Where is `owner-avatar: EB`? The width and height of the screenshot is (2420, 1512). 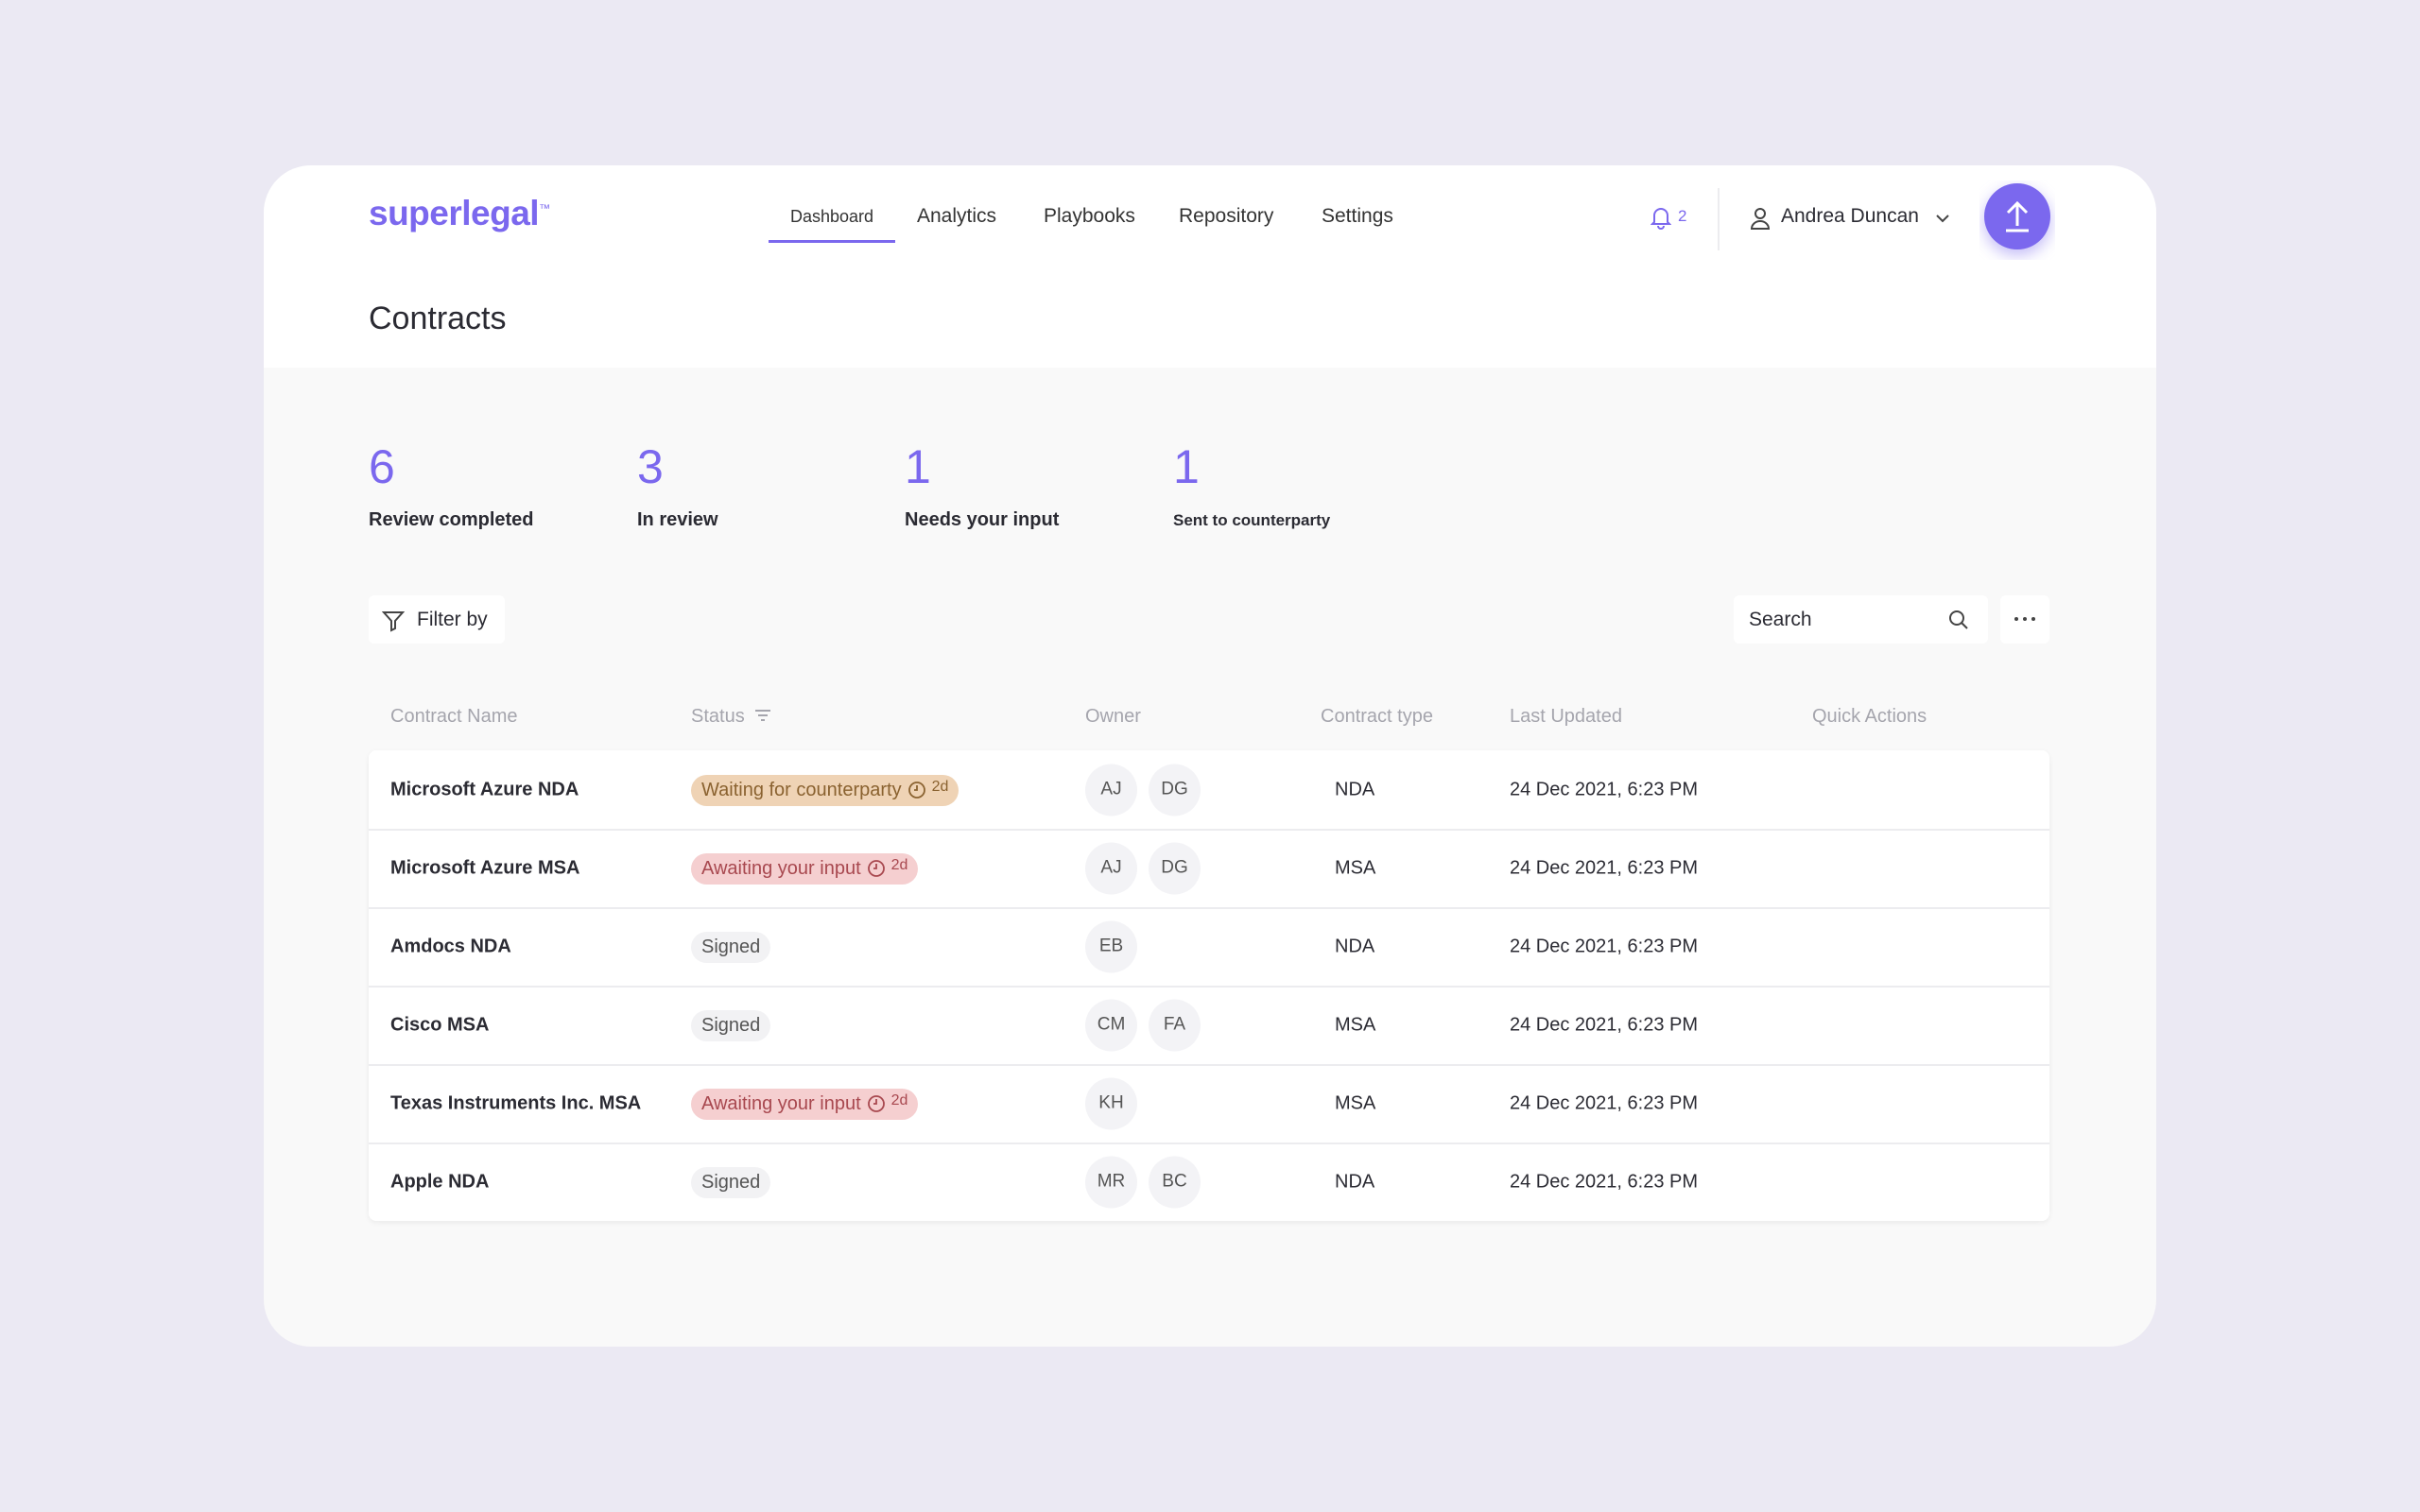
owner-avatar: EB is located at coordinates (1111, 946).